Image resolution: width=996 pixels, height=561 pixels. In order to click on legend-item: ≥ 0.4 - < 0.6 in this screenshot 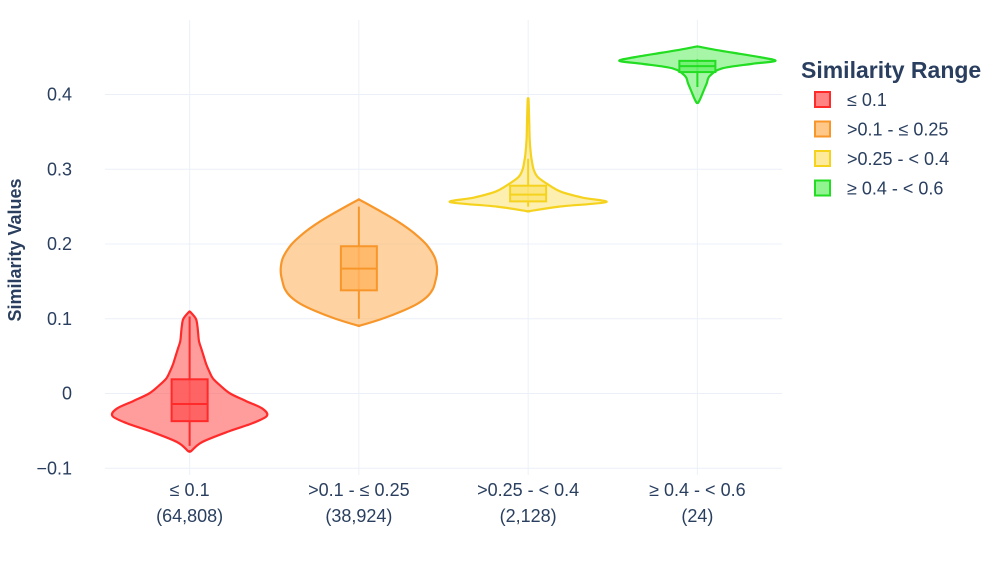, I will do `click(878, 189)`.